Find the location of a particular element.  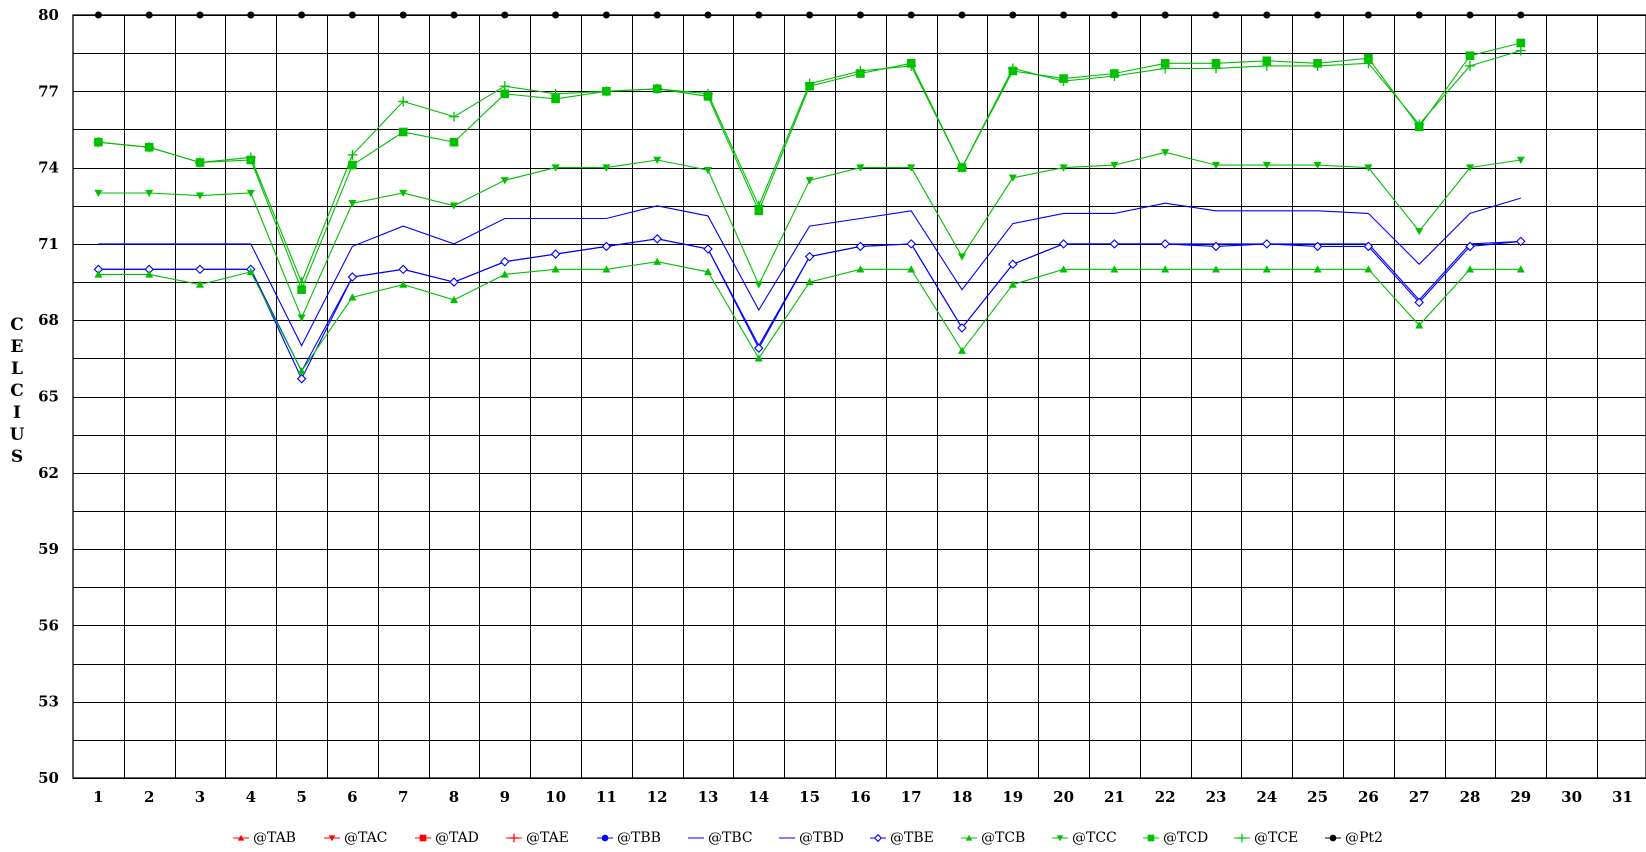

x-tick-label: 23 is located at coordinates (1216, 797).